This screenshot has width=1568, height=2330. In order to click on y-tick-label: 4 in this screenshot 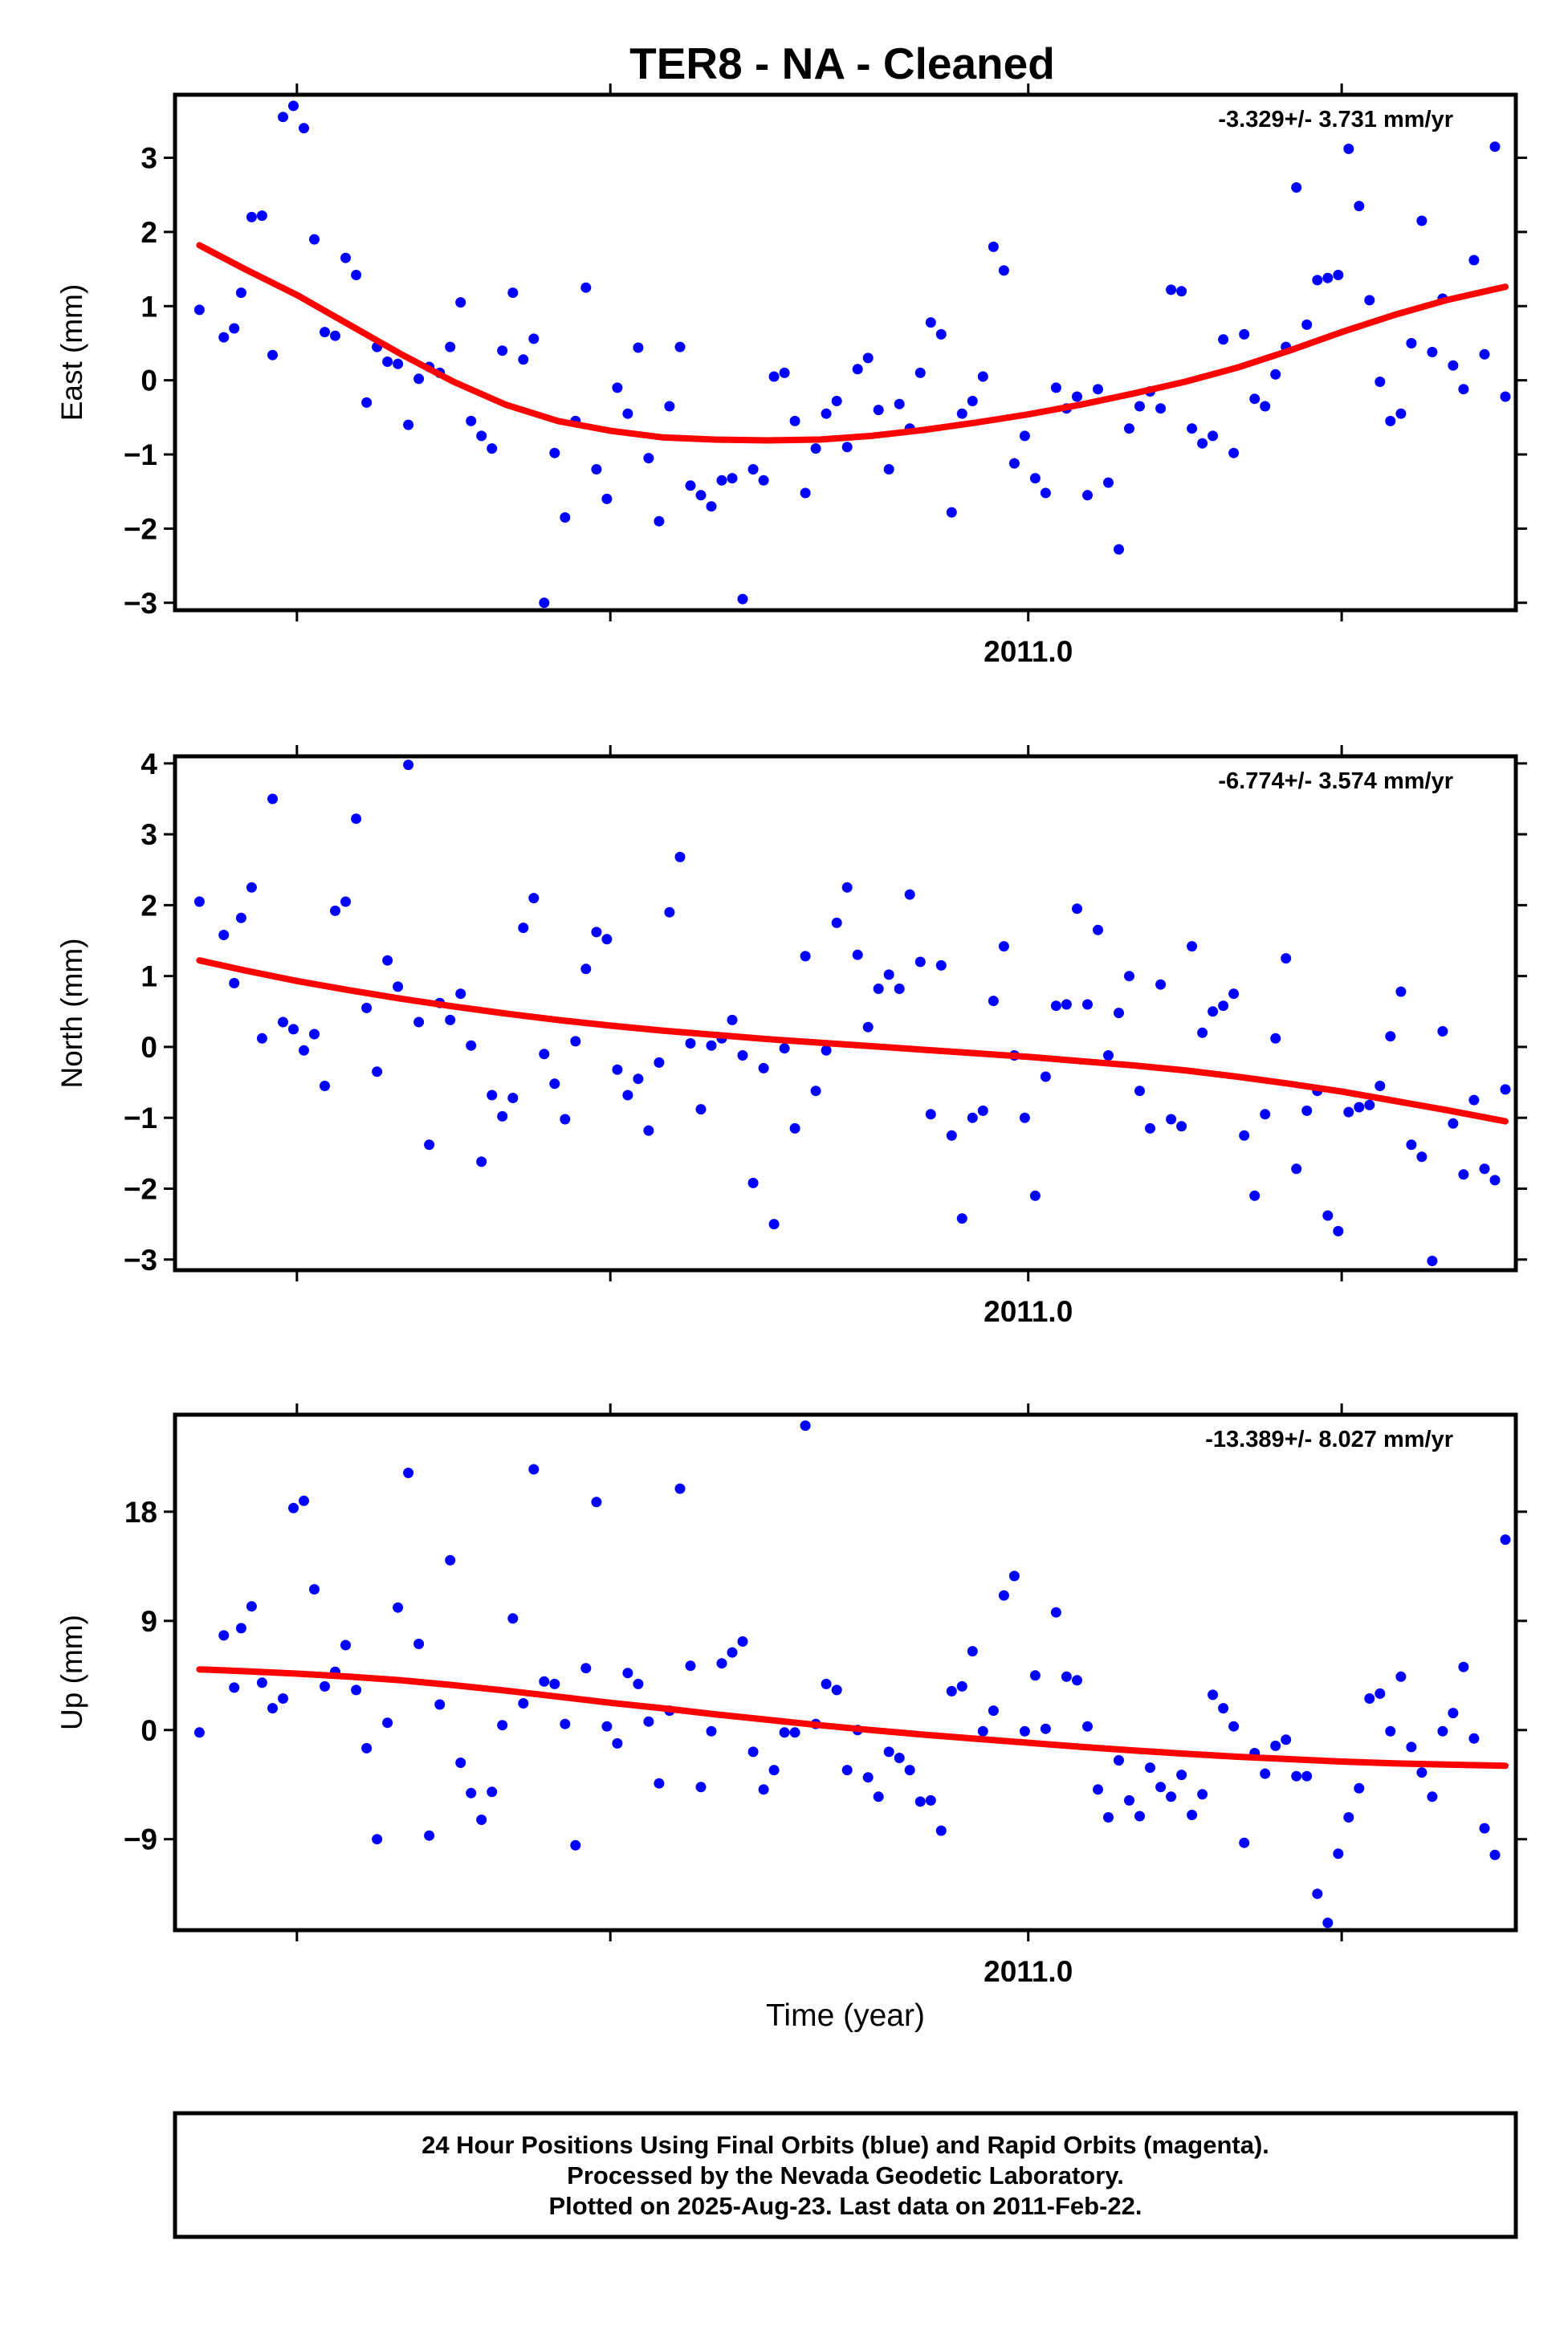, I will do `click(149, 763)`.